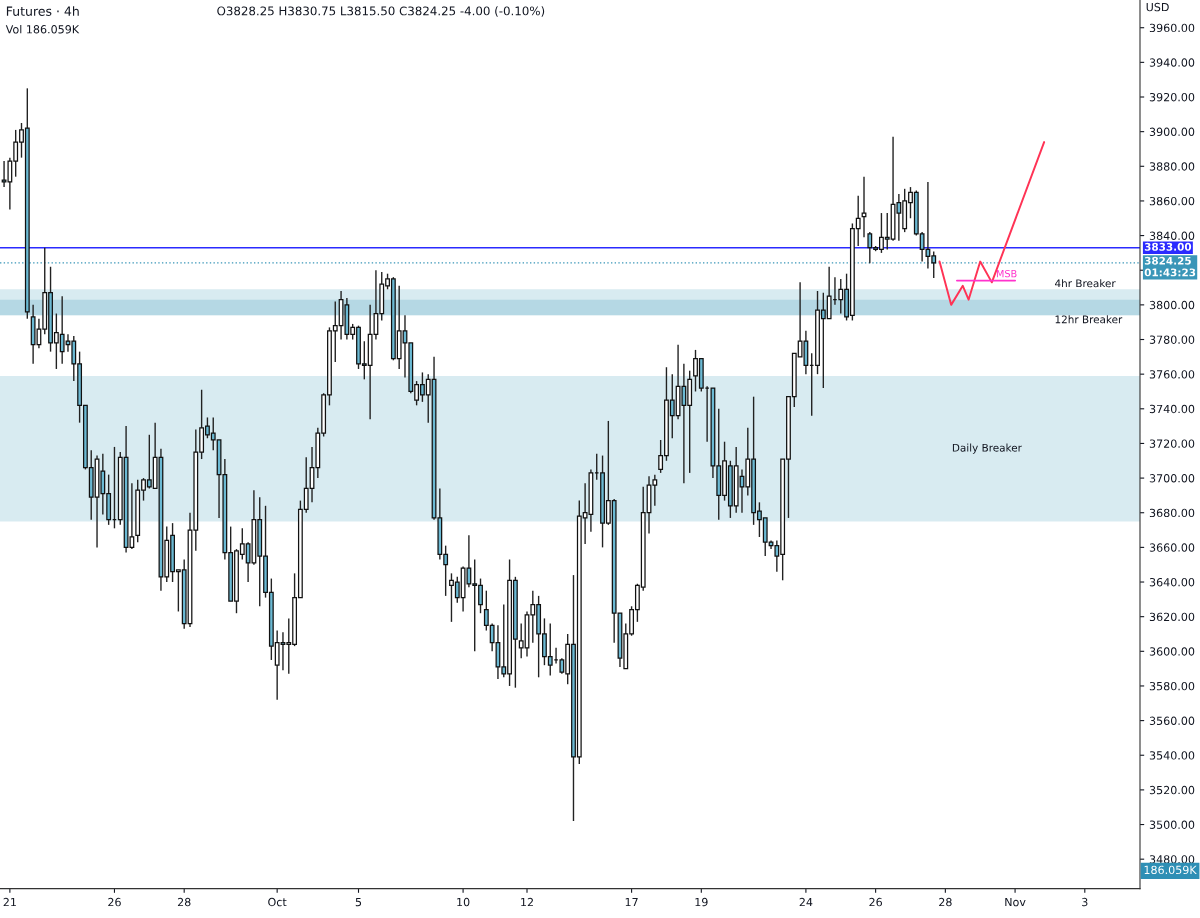  What do you see at coordinates (1172, 62) in the screenshot?
I see `y-tick-label: 3940.00` at bounding box center [1172, 62].